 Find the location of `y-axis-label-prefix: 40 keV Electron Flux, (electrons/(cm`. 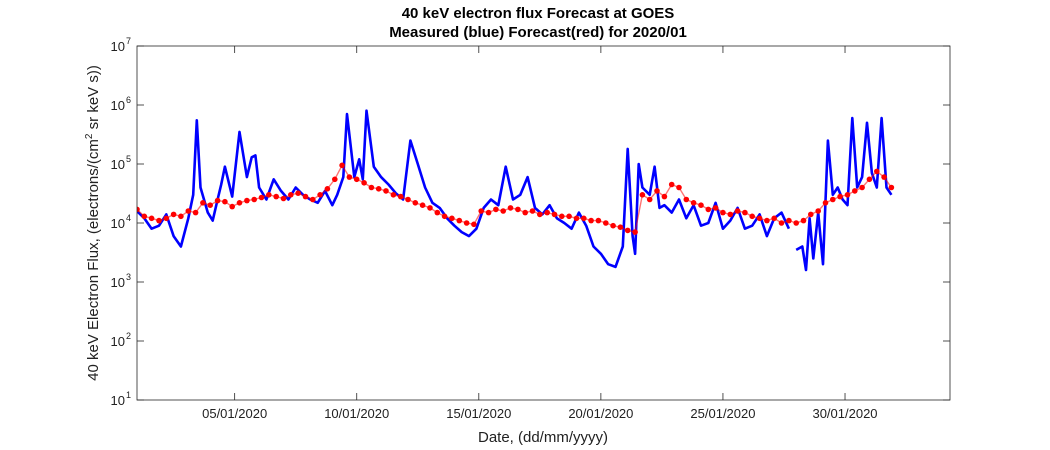

y-axis-label-prefix: 40 keV Electron Flux, (electrons/(cm is located at coordinates (93, 260).